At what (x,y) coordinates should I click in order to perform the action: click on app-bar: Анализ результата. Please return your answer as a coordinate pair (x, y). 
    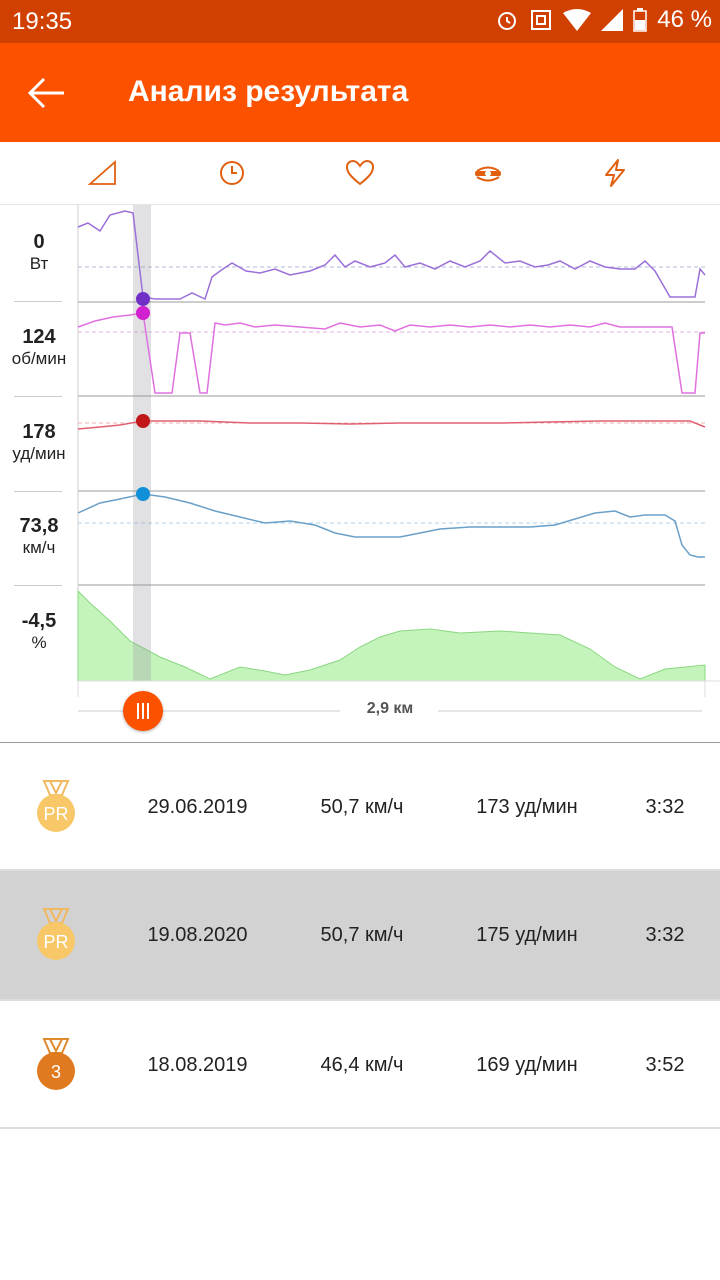
    Looking at the image, I should click on (360, 92).